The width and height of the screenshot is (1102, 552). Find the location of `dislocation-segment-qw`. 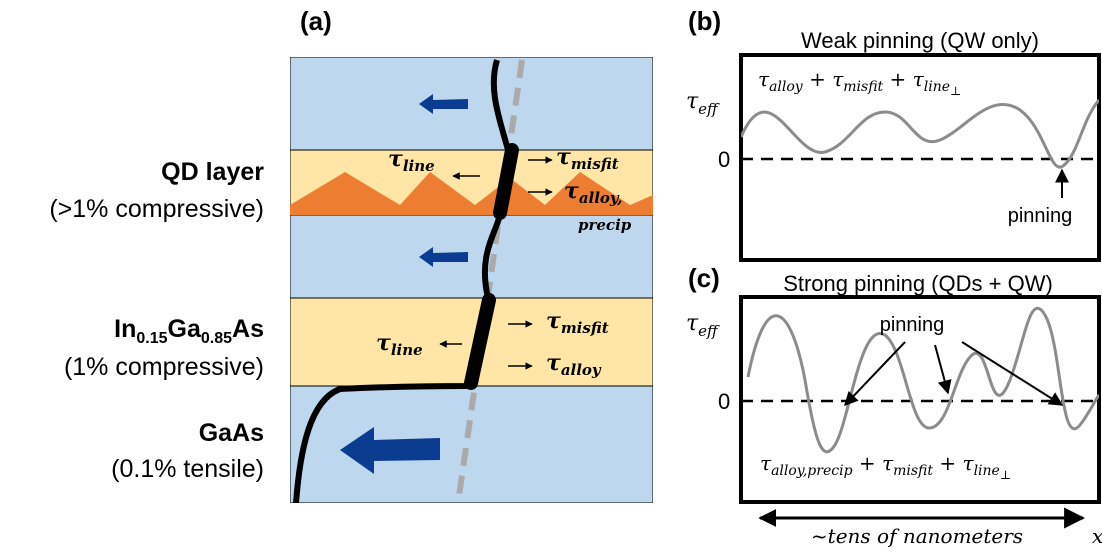

dislocation-segment-qw is located at coordinates (480, 341).